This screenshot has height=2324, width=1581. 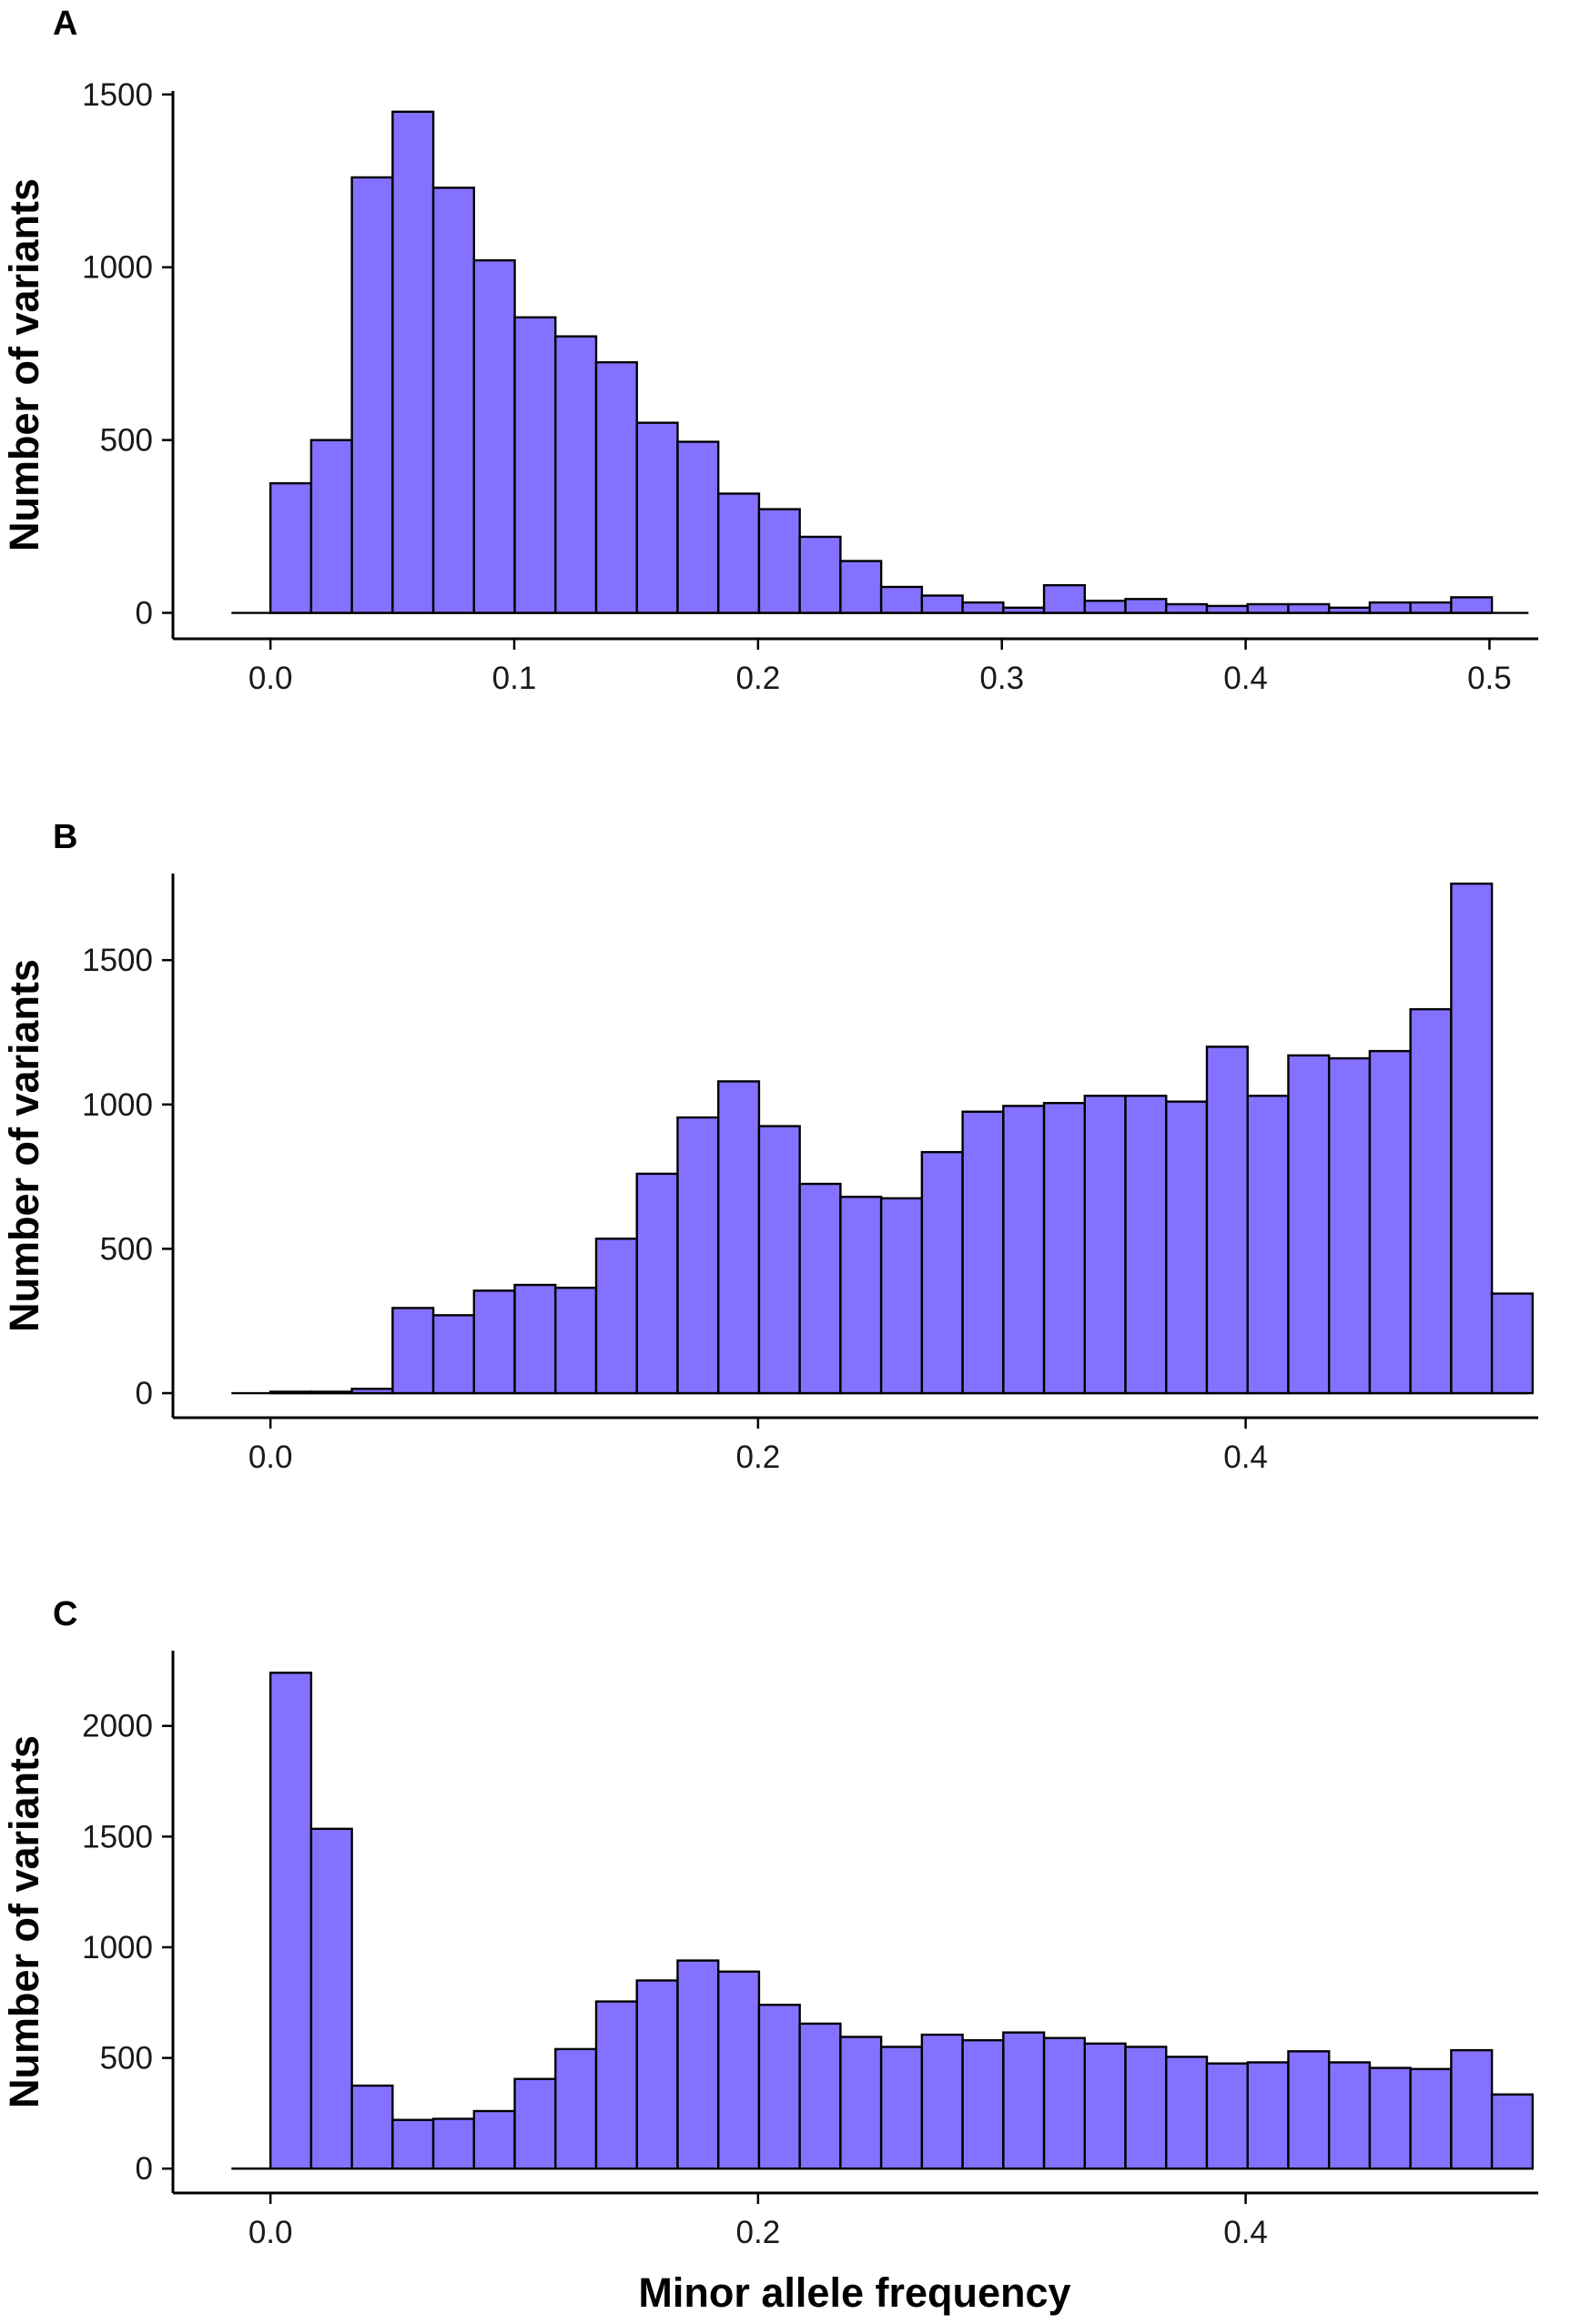 I want to click on panel-c-xlabel: Minor allele frequency, so click(x=854, y=2292).